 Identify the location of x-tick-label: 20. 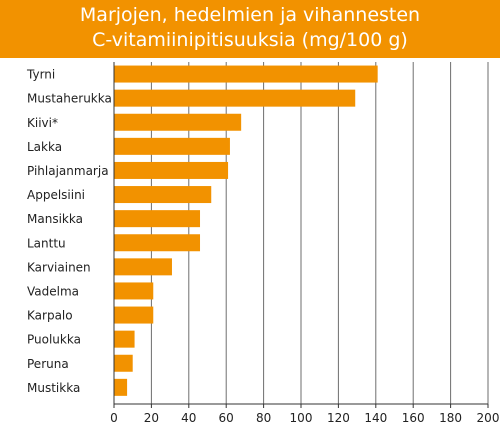
(151, 418).